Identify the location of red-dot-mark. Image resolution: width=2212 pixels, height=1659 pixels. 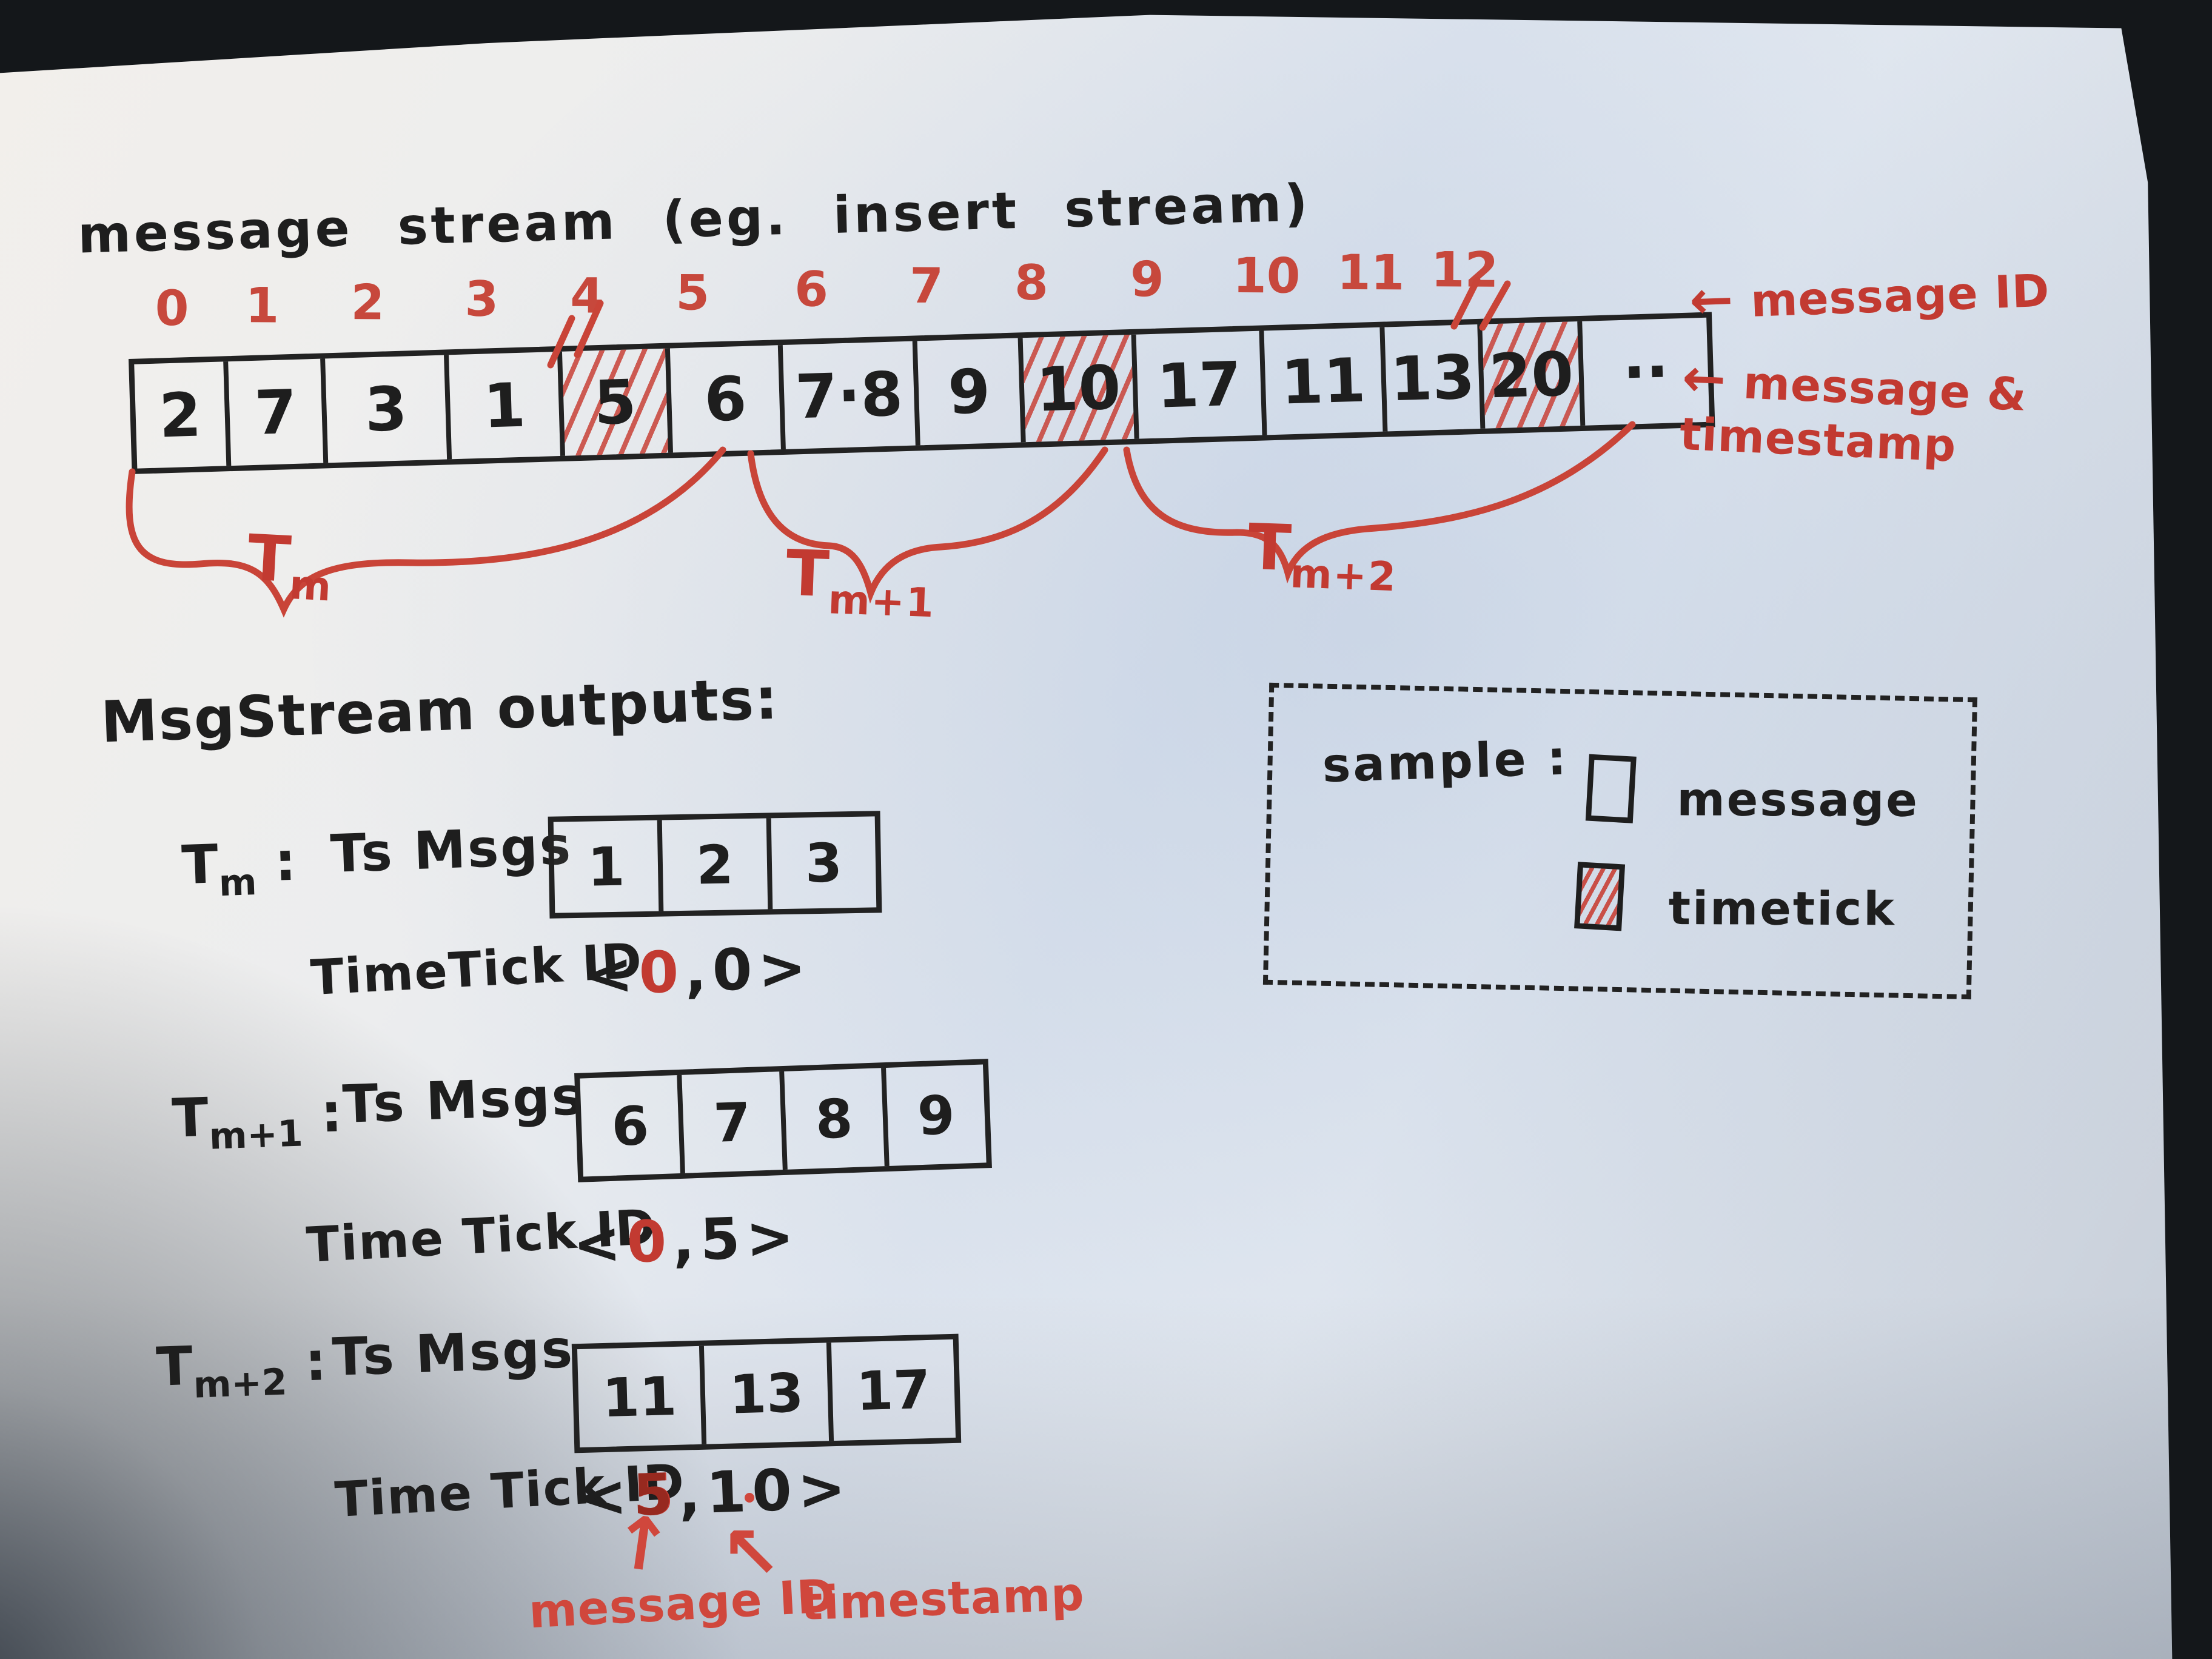
(749, 1498).